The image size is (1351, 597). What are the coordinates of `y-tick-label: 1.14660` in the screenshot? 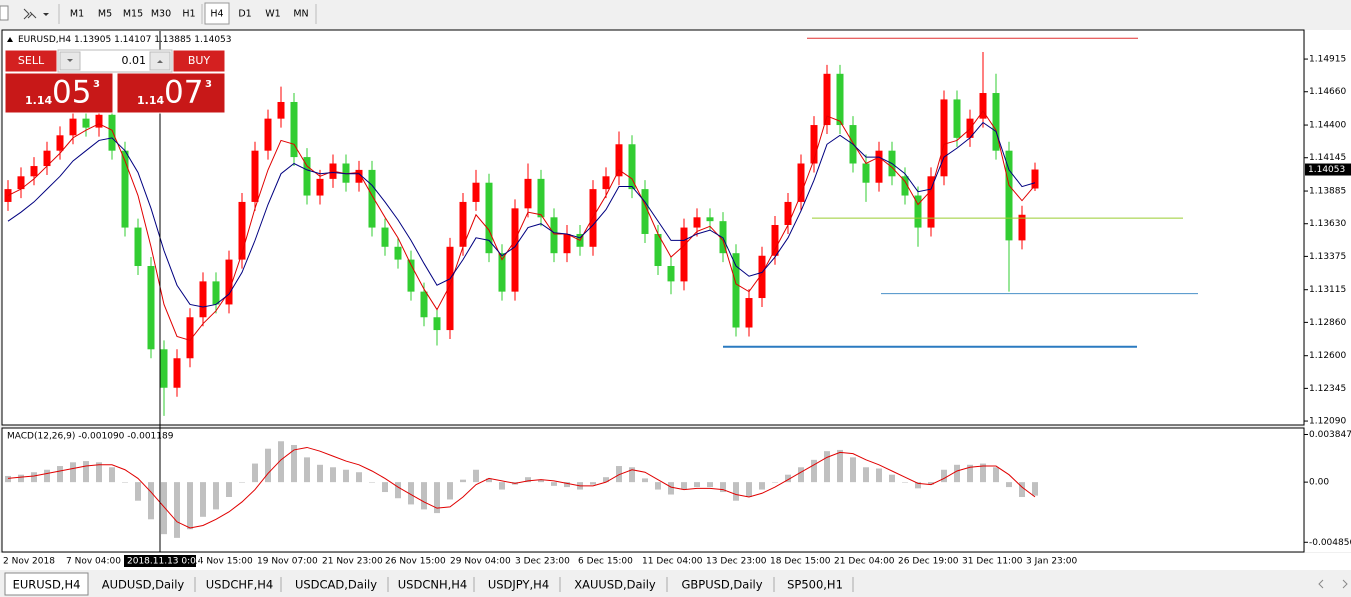 It's located at (1327, 92).